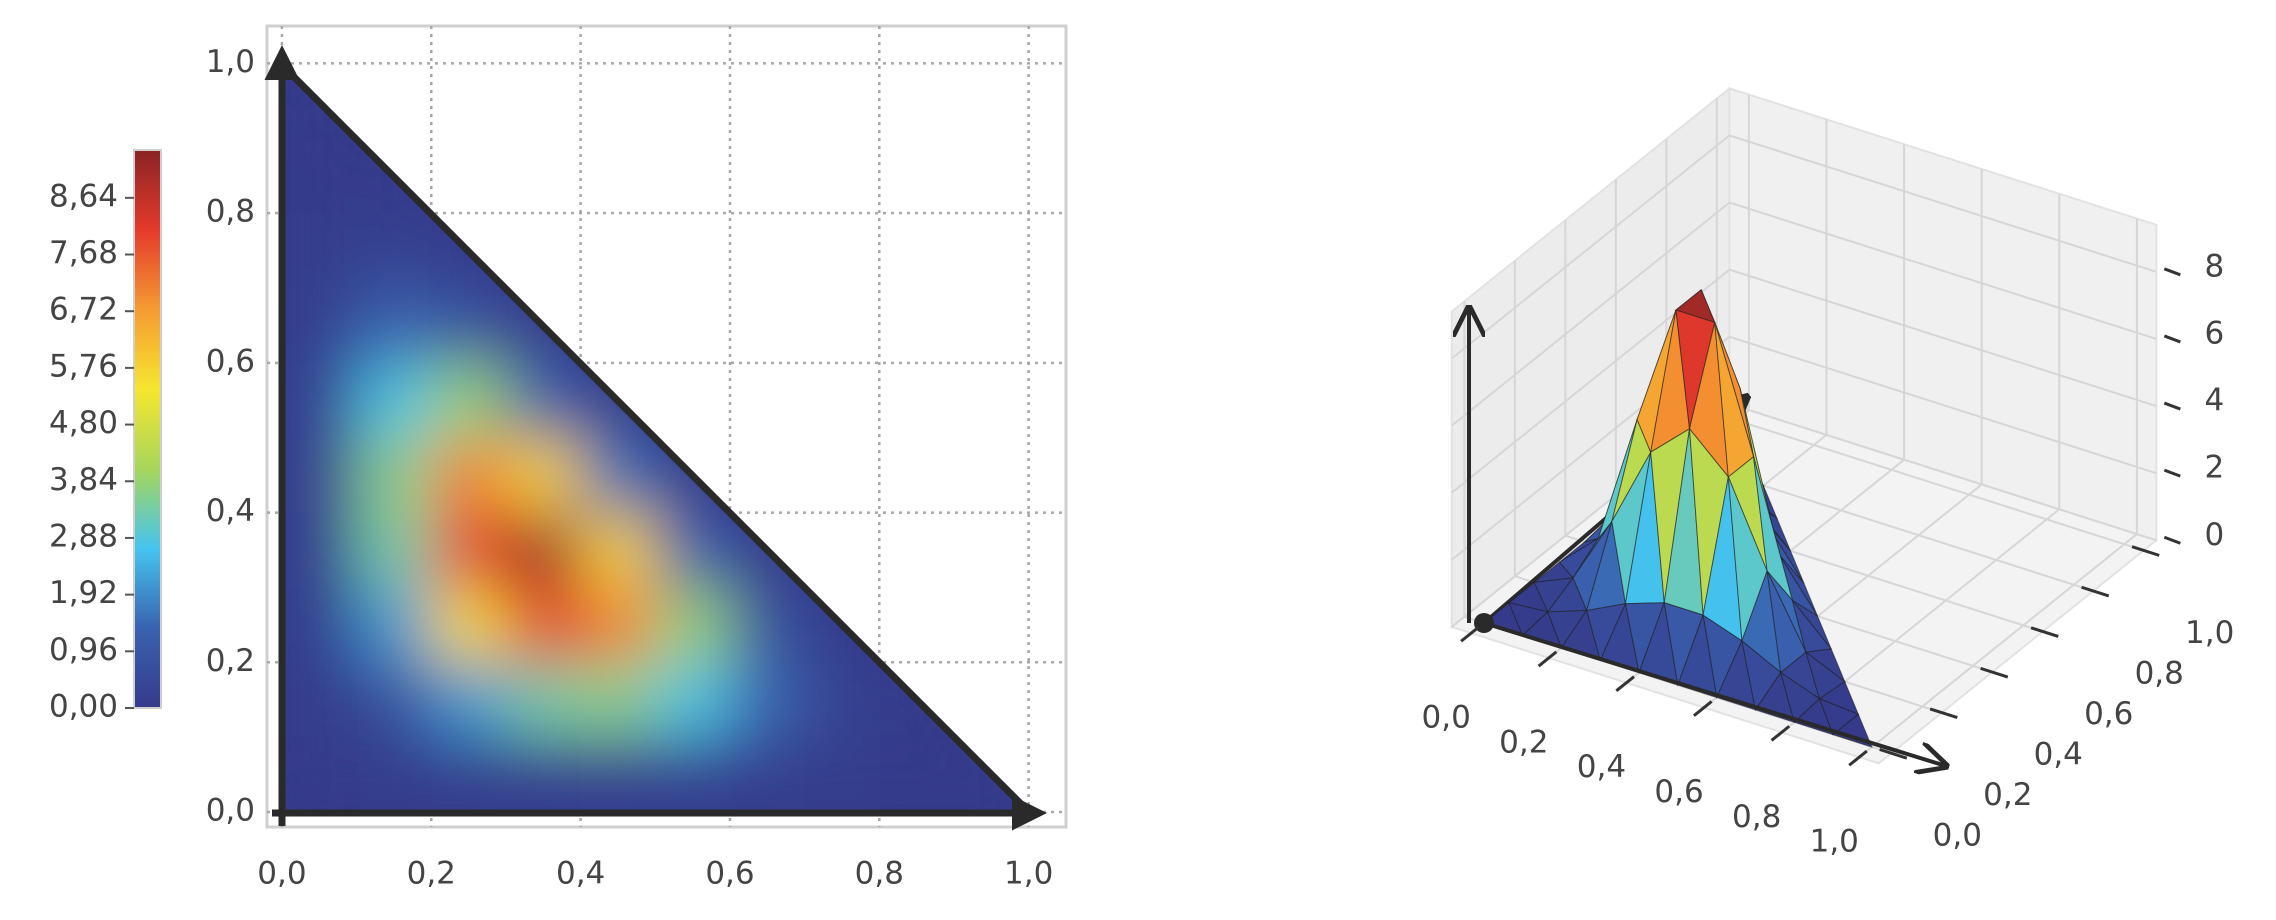  What do you see at coordinates (83, 366) in the screenshot?
I see `colorbar-tick-label: 5,76` at bounding box center [83, 366].